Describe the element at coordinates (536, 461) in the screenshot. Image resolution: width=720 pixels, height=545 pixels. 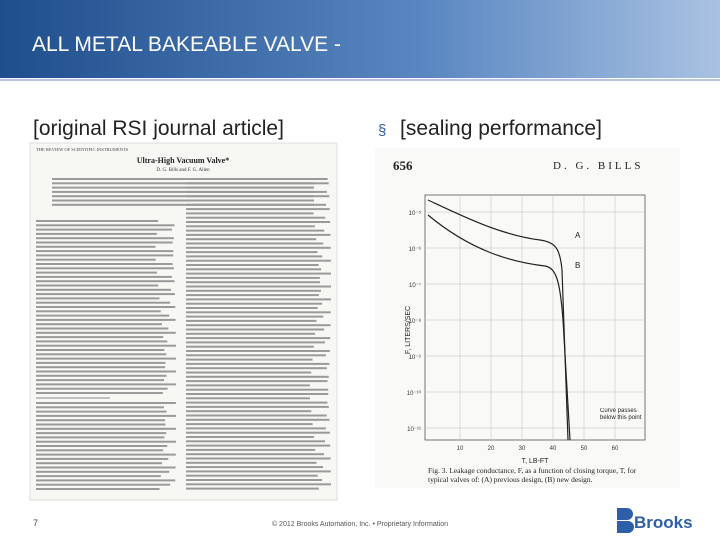
I see `x-axis-label: T, LB-FT` at that location.